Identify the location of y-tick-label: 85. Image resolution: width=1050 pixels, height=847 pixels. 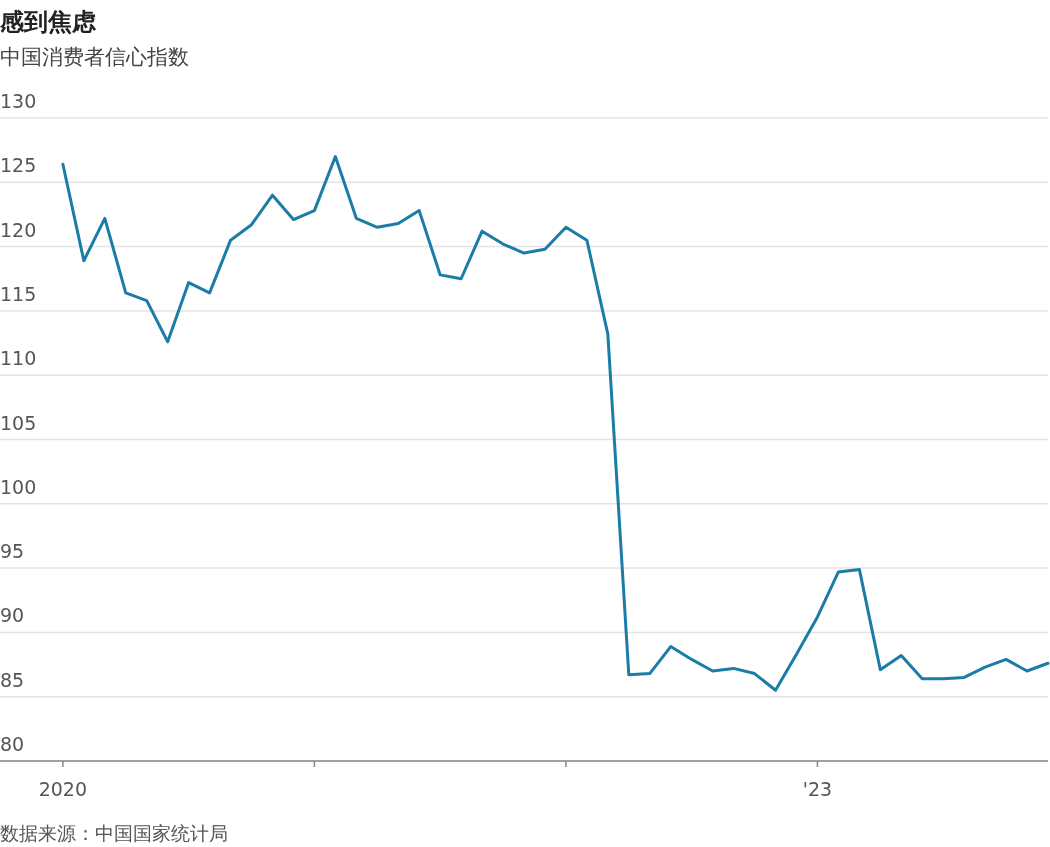
(12, 679).